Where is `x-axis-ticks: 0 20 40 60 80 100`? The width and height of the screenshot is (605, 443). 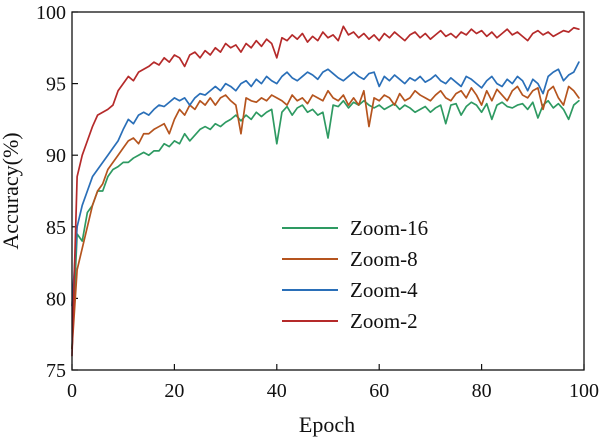 x-axis-ticks: 0 20 40 60 80 100 is located at coordinates (333, 383).